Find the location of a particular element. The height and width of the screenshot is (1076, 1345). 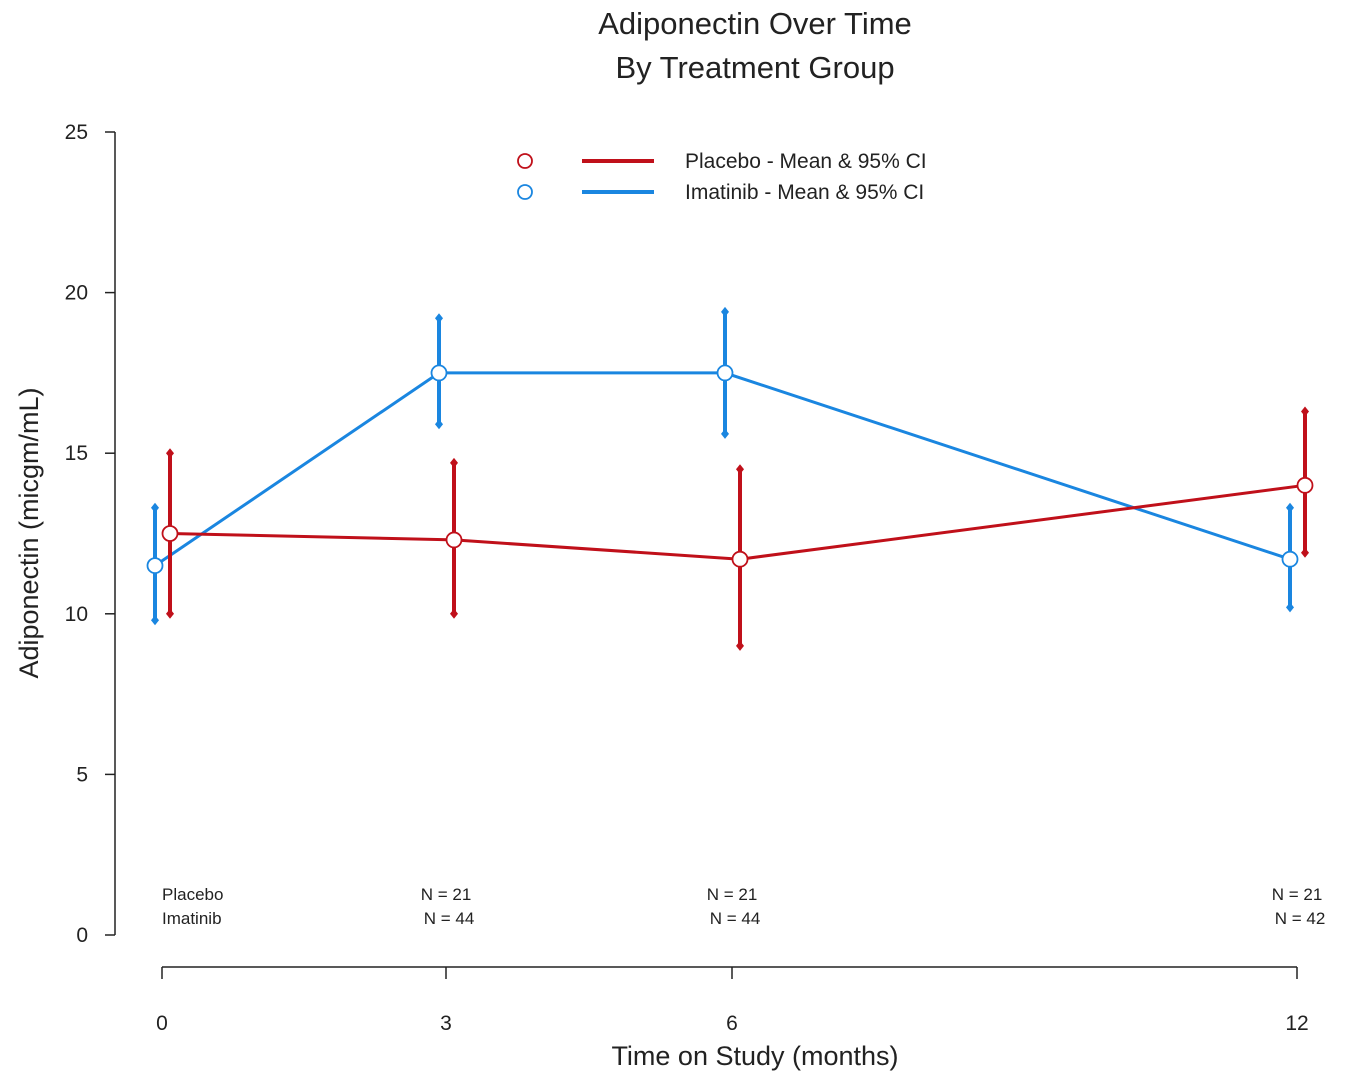

legend-label: Placebo - Mean & 95% CI is located at coordinates (806, 161).